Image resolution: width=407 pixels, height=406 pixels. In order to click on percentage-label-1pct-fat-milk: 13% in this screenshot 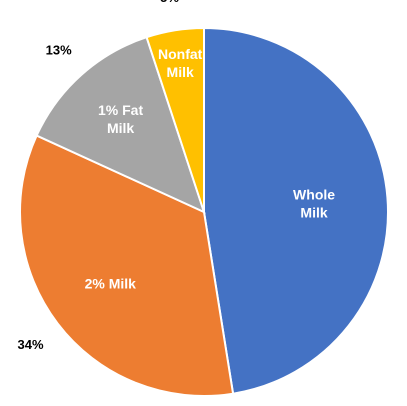, I will do `click(59, 50)`.